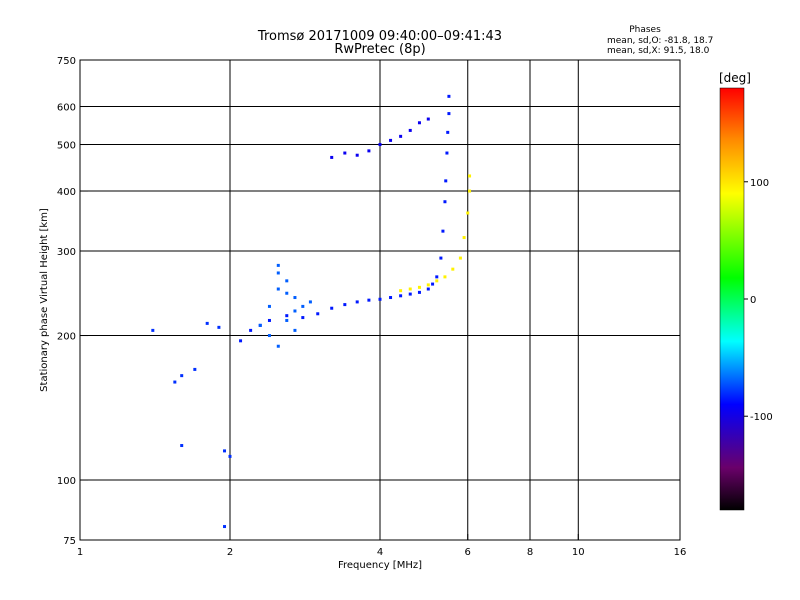 The image size is (800, 600). What do you see at coordinates (380, 552) in the screenshot?
I see `x-tick-label: 4` at bounding box center [380, 552].